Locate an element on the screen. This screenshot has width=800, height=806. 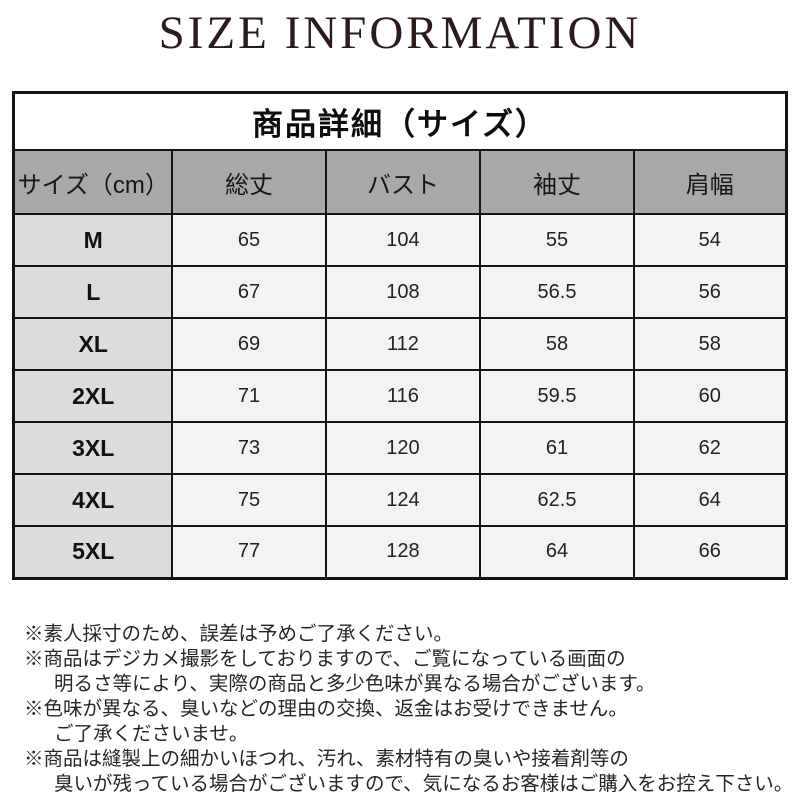
value-cell: 54 is located at coordinates (710, 240).